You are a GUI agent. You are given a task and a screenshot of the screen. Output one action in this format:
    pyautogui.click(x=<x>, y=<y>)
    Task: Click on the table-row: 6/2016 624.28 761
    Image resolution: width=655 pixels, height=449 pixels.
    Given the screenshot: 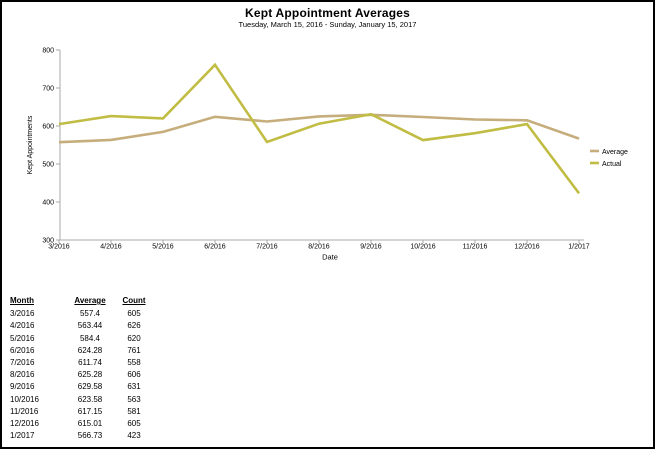 What is the action you would take?
    pyautogui.click(x=82, y=351)
    